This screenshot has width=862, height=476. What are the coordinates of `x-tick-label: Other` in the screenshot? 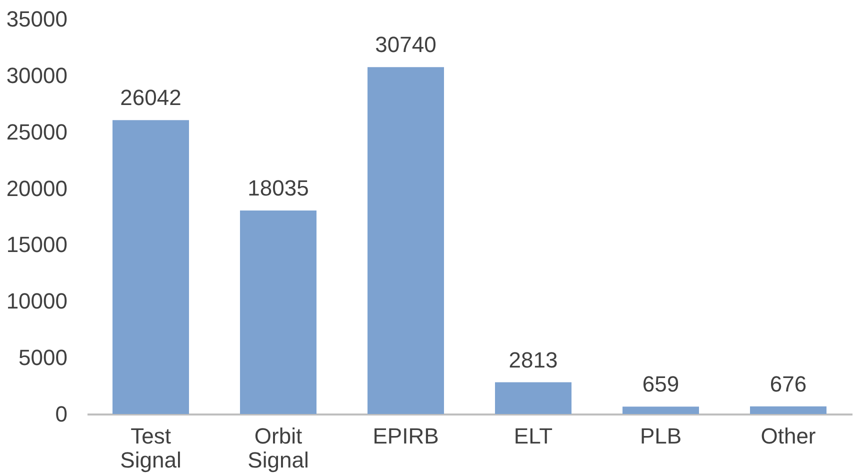 It's located at (788, 436).